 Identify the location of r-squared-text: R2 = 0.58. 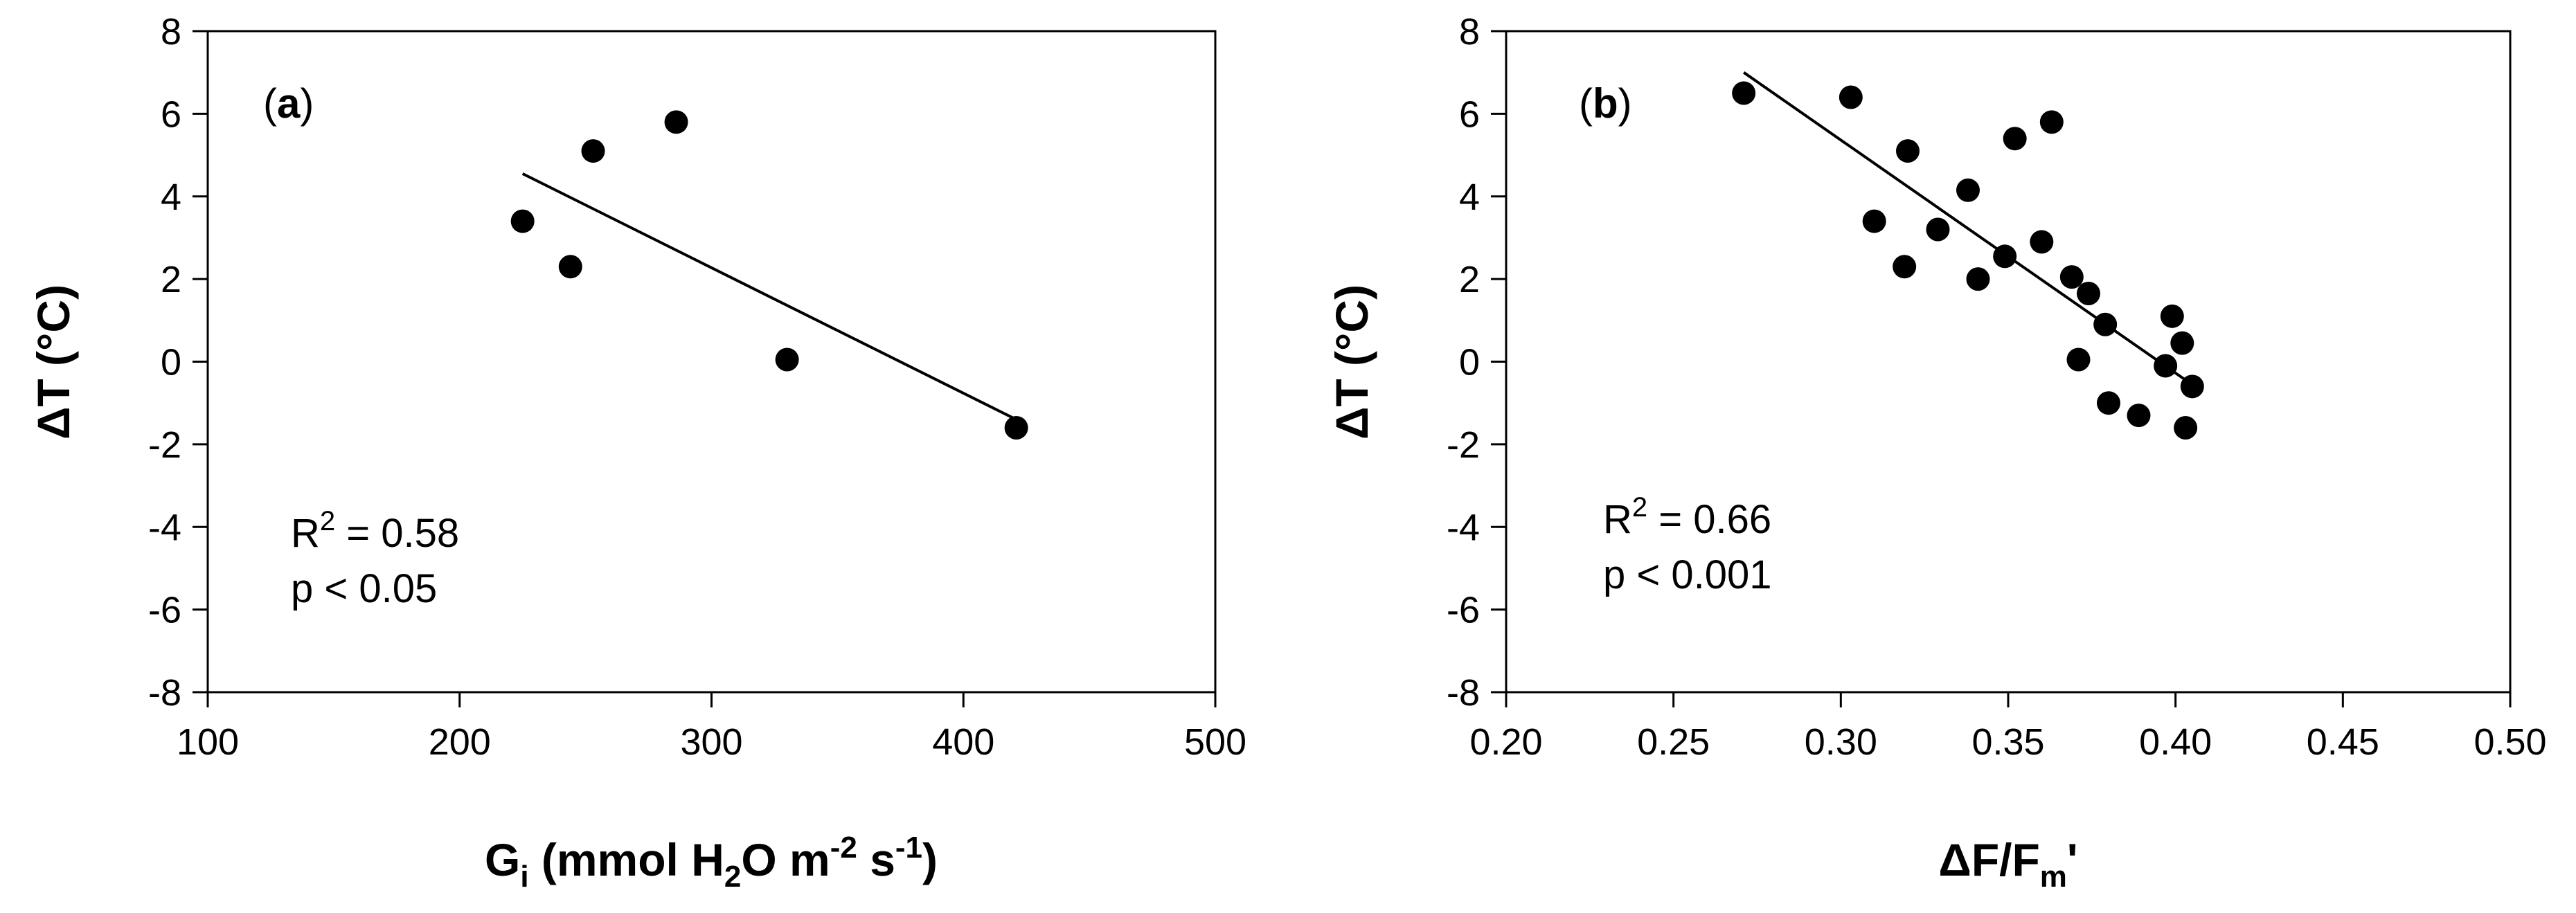
(375, 531).